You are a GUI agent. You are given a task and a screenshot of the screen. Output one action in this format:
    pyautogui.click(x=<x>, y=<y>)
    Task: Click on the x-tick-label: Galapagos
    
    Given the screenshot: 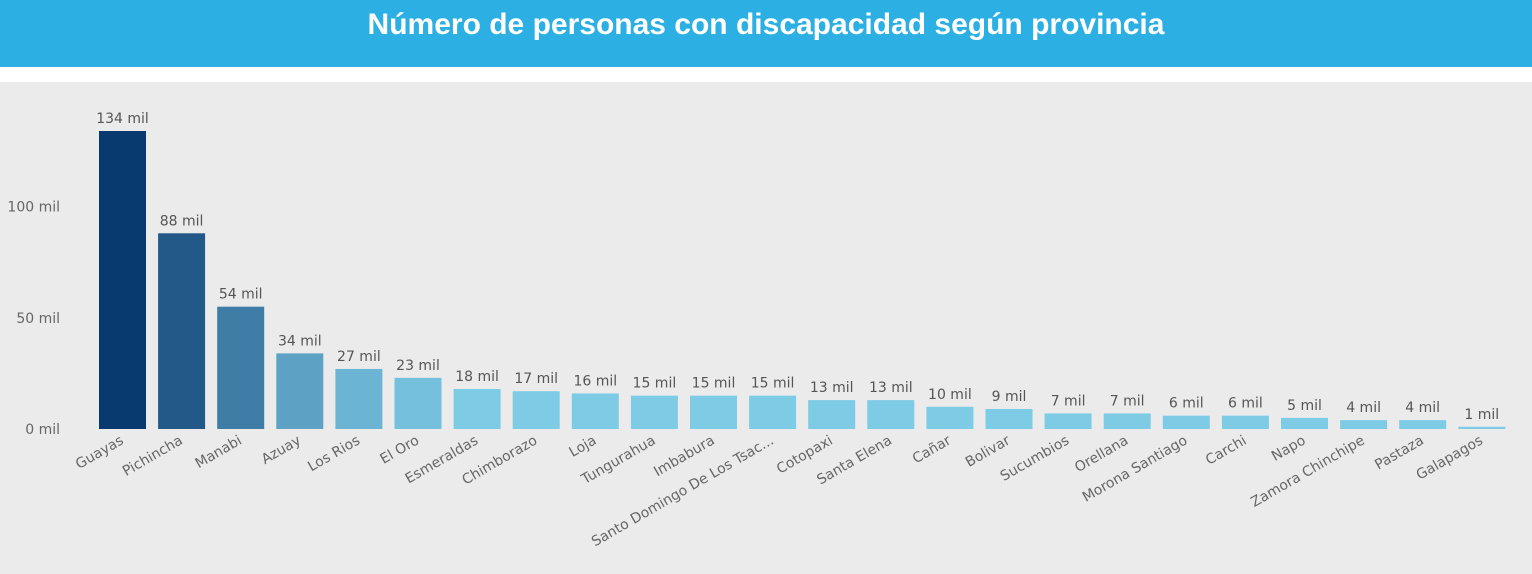 What is the action you would take?
    pyautogui.click(x=1450, y=458)
    